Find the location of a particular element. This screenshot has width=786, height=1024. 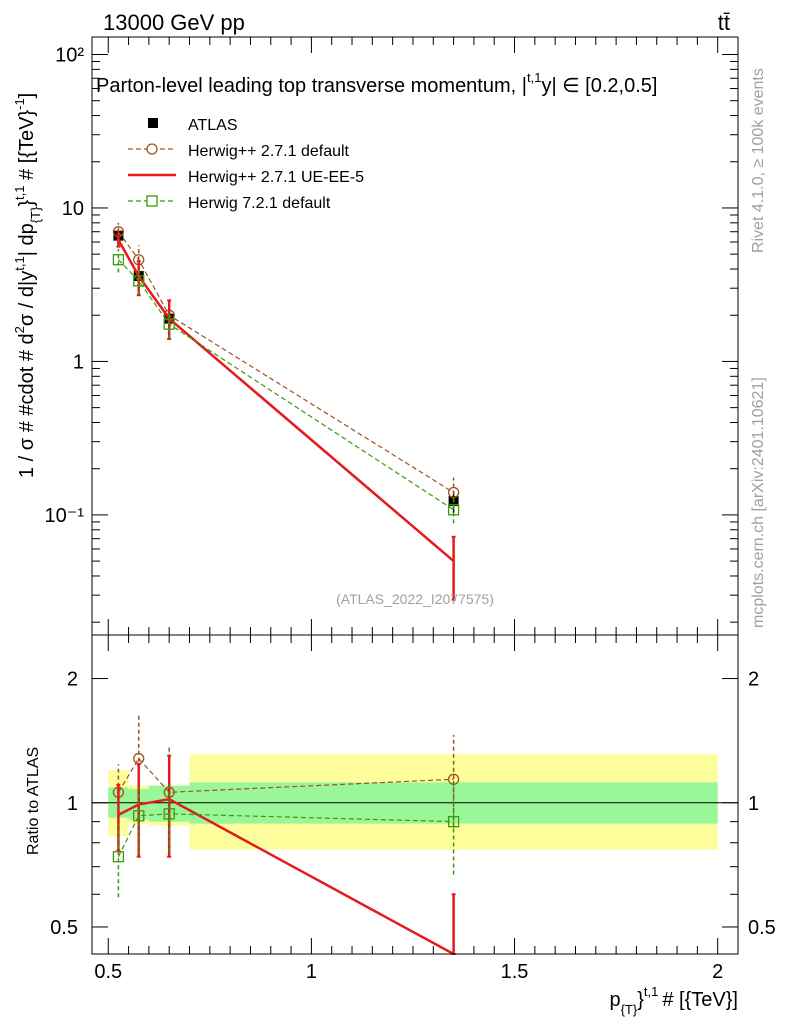

ratio-y-tick-label-right: 2 is located at coordinates (753, 680).